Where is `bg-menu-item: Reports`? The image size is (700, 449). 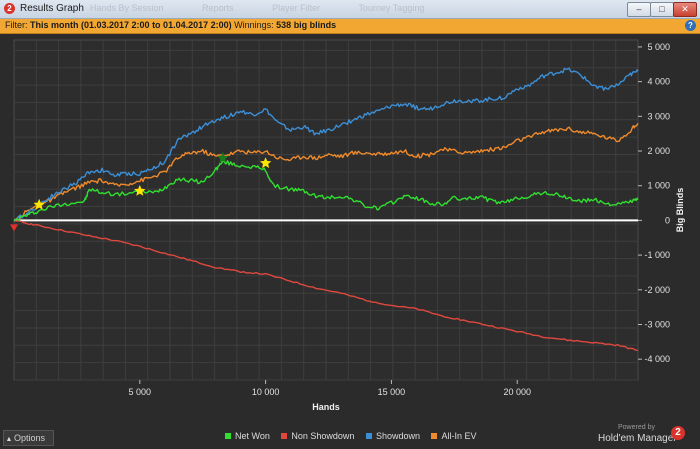
bg-menu-item: Reports is located at coordinates (218, 8).